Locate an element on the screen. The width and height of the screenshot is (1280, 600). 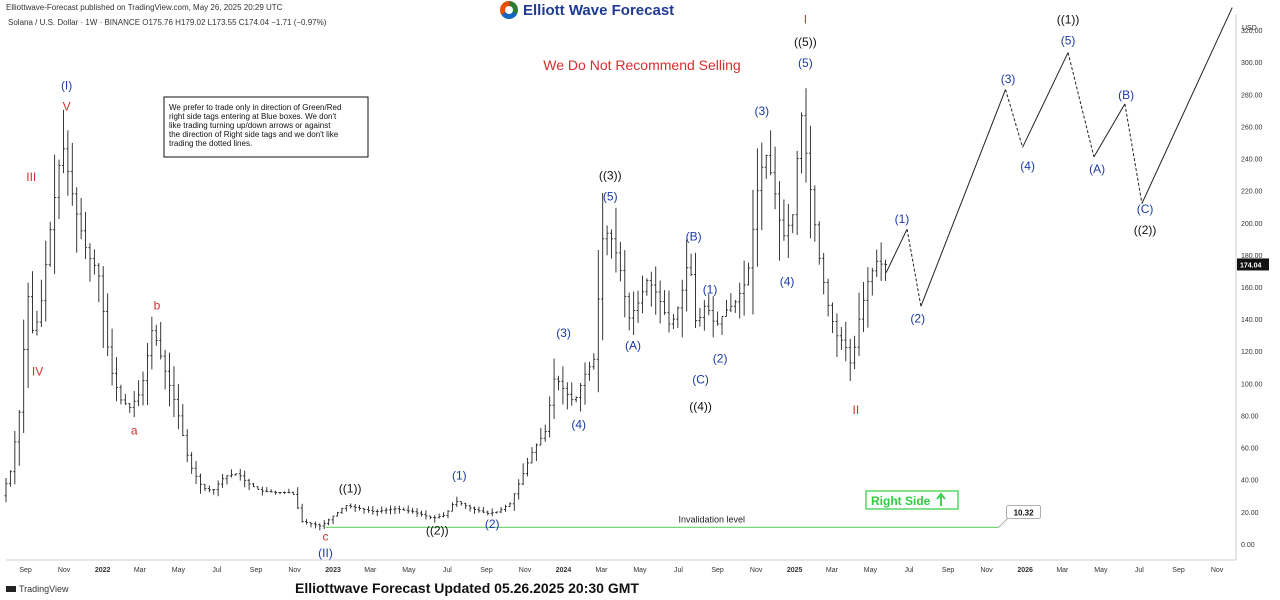
x-tick-label: Mar is located at coordinates (370, 570).